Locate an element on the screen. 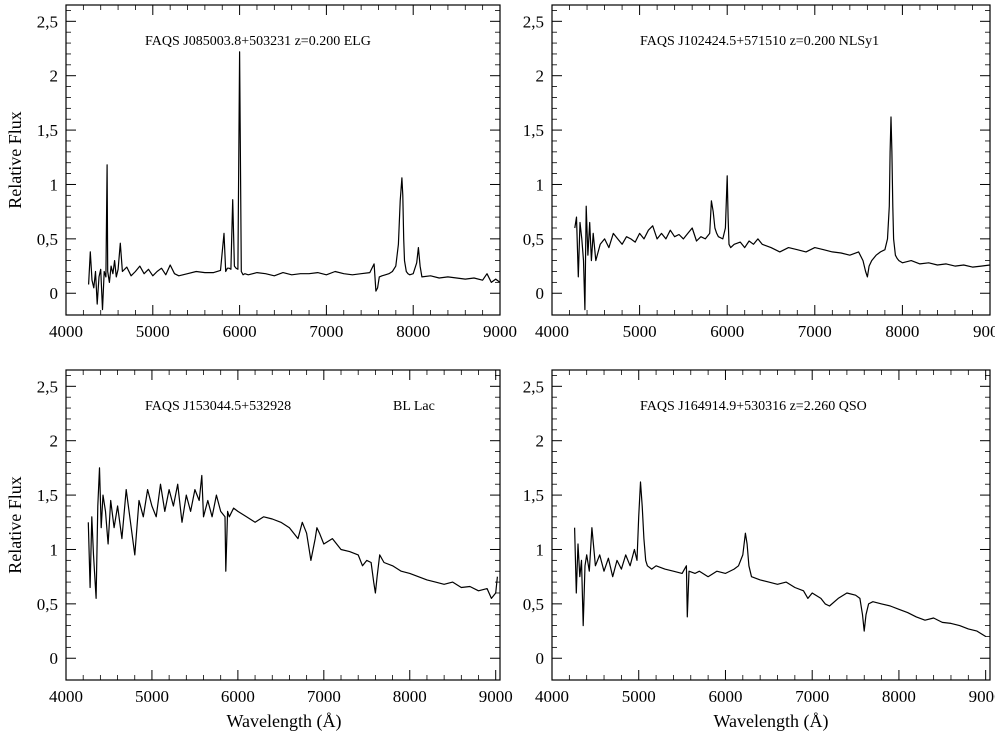 The width and height of the screenshot is (995, 737). panel-title: FAQS J153044.5+532928 is located at coordinates (218, 406).